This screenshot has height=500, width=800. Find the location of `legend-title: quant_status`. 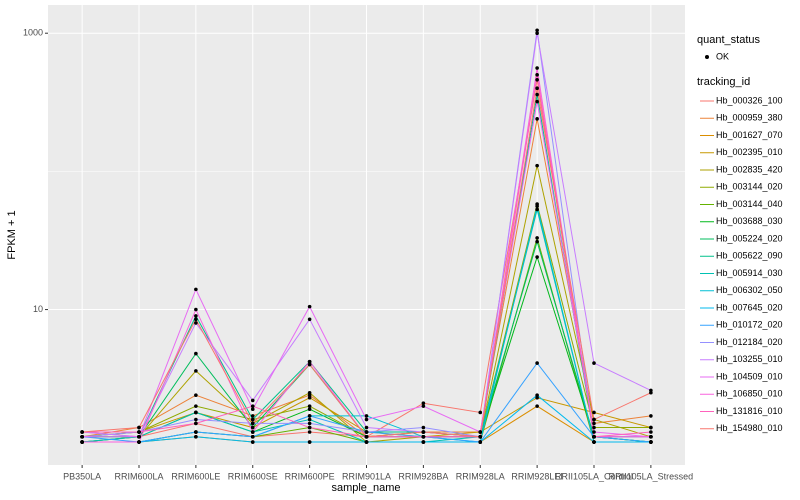

legend-title: quant_status is located at coordinates (728, 40).